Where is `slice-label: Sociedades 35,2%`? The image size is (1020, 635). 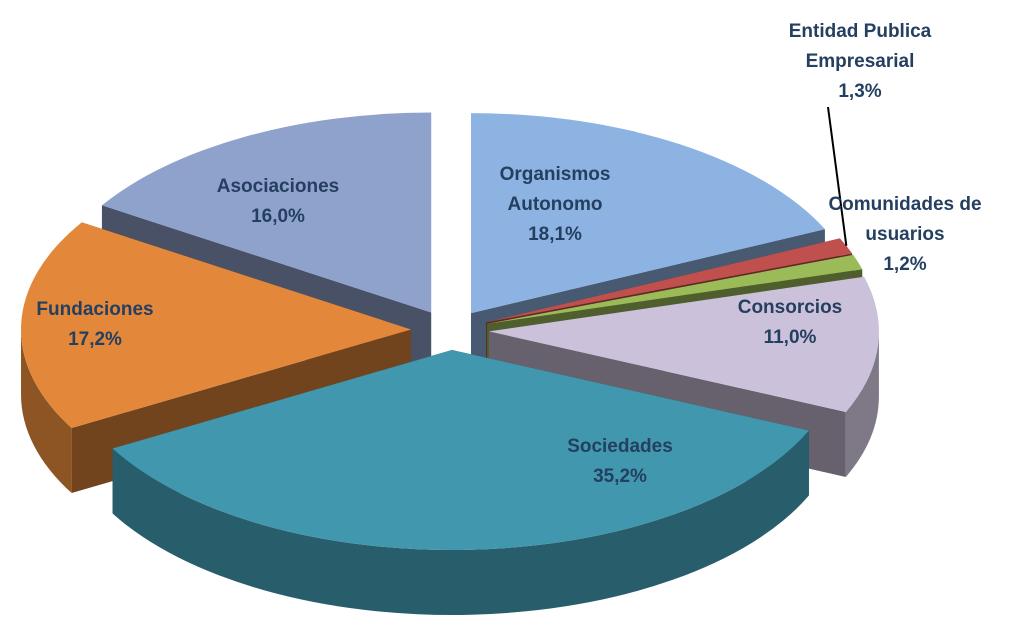
slice-label: Sociedades 35,2% is located at coordinates (620, 462).